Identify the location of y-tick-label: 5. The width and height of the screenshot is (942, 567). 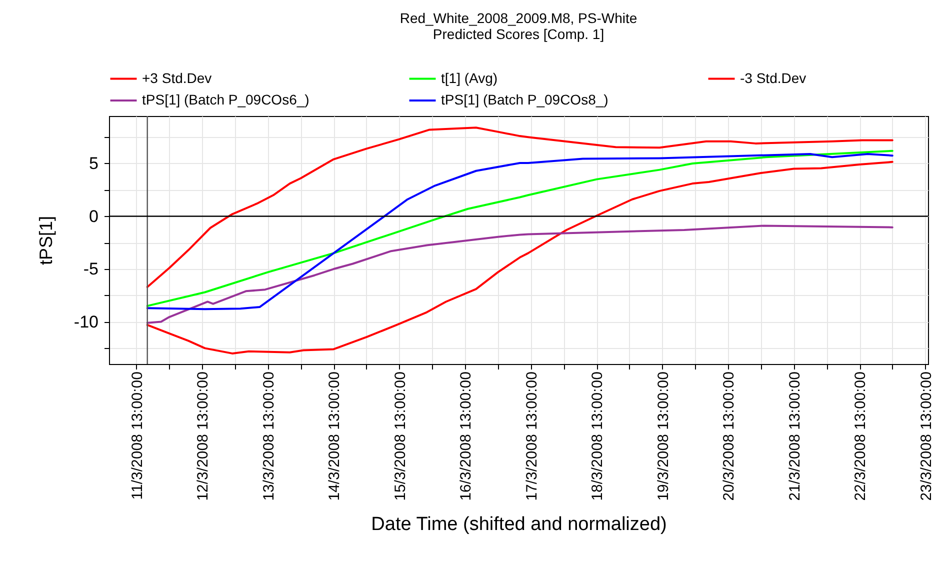
(93, 163).